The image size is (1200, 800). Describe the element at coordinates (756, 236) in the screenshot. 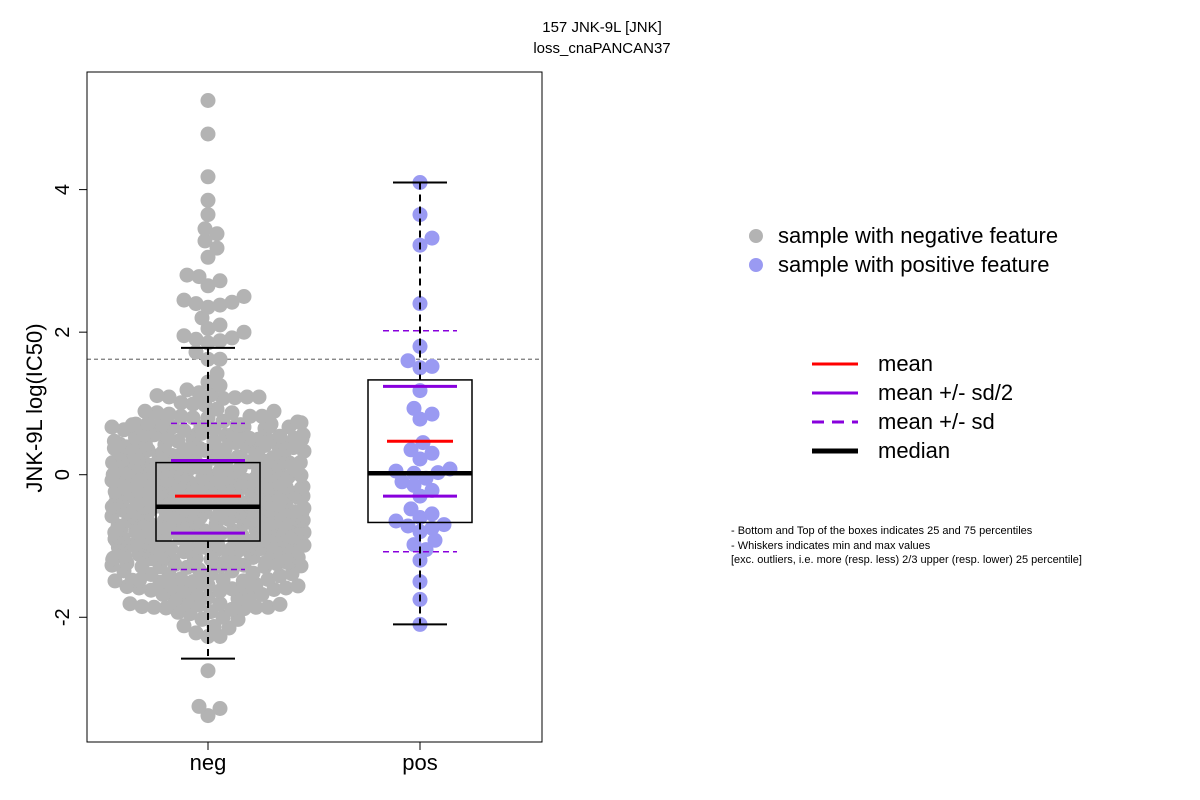

I see `legend-marker-point` at that location.